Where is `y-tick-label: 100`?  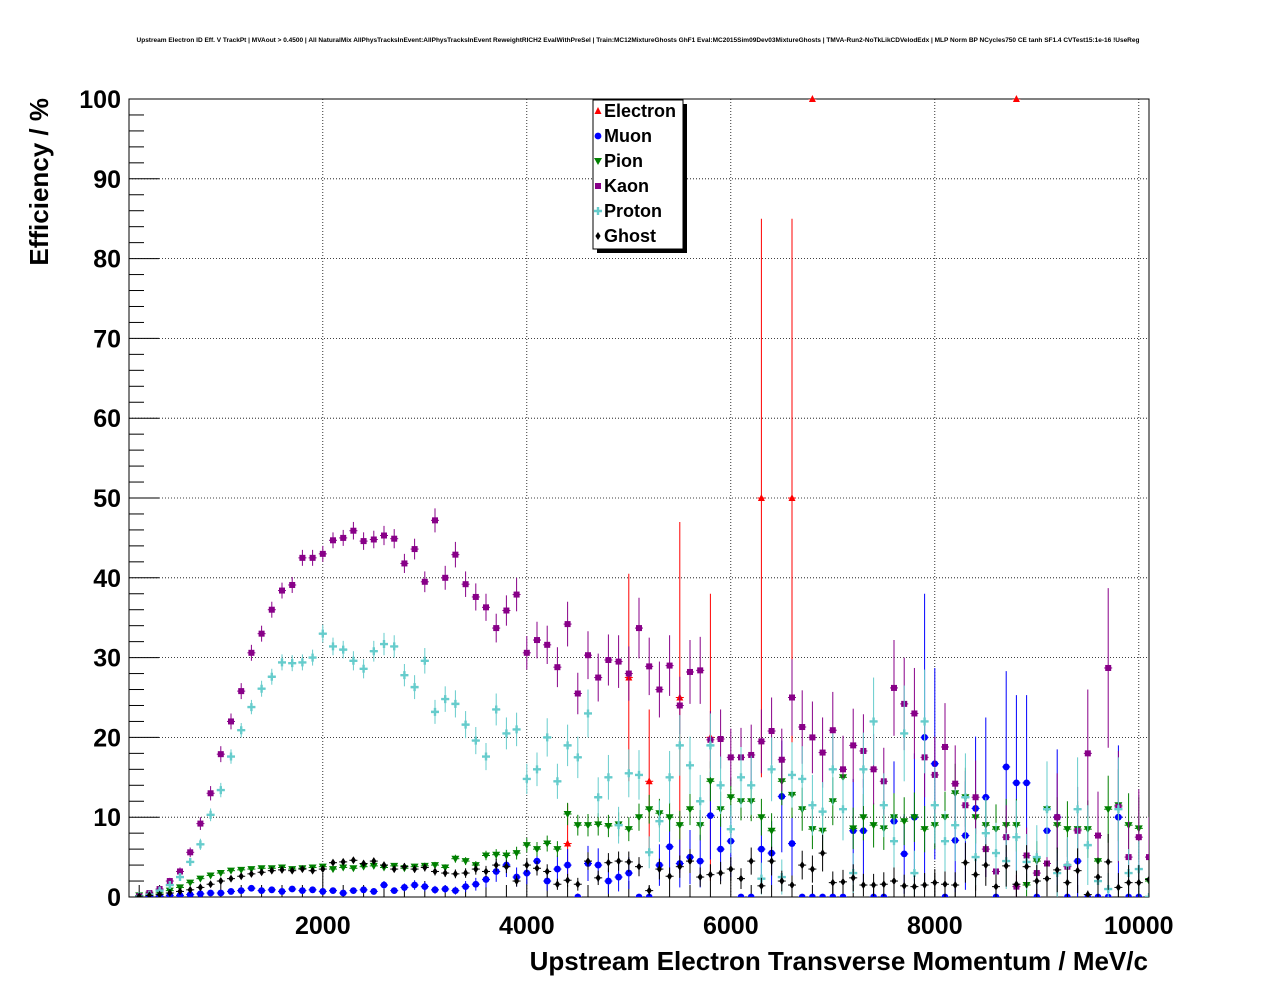 y-tick-label: 100 is located at coordinates (100, 100).